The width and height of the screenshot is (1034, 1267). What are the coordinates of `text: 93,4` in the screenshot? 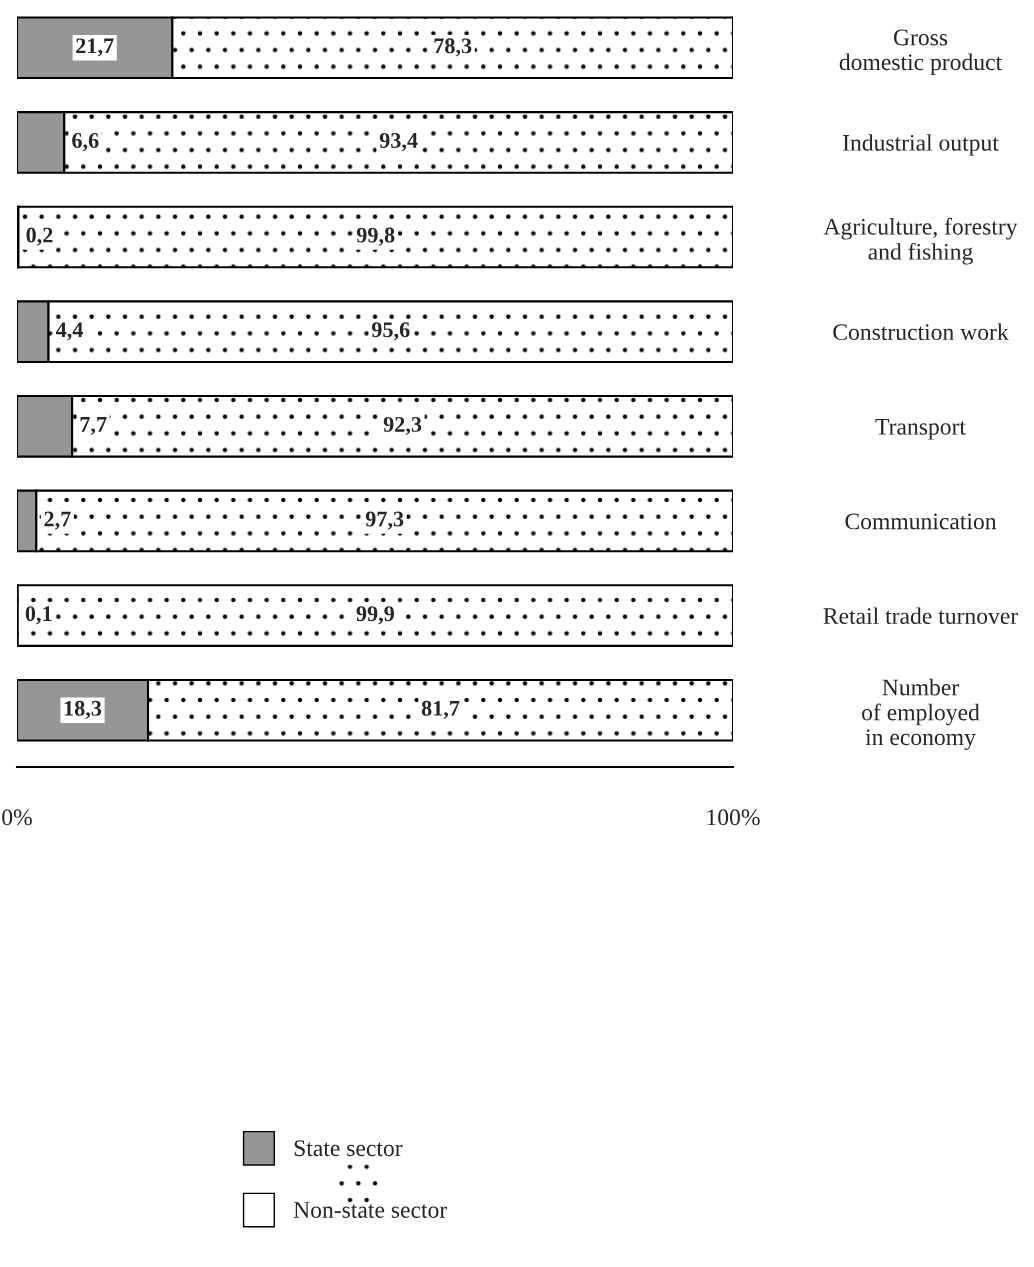 It's located at (398, 142).